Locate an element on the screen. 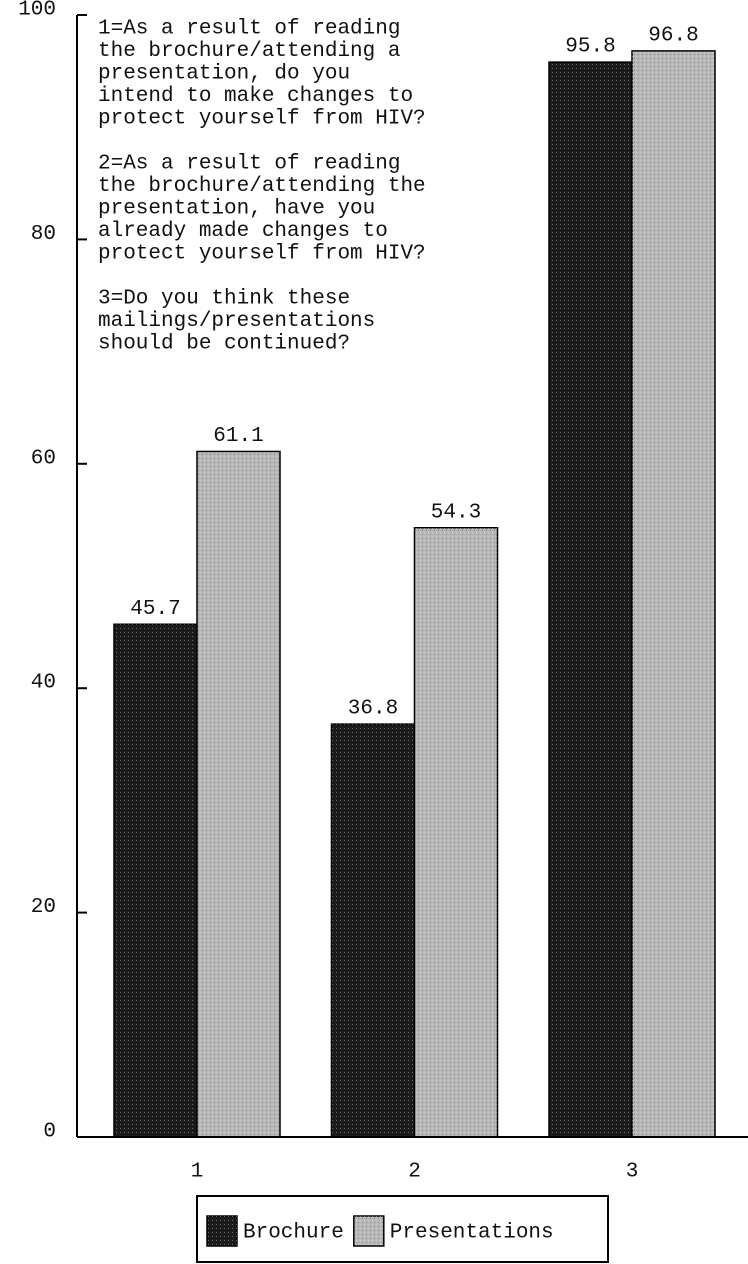 The width and height of the screenshot is (748, 1264). legend-label: Presentations is located at coordinates (472, 1233).